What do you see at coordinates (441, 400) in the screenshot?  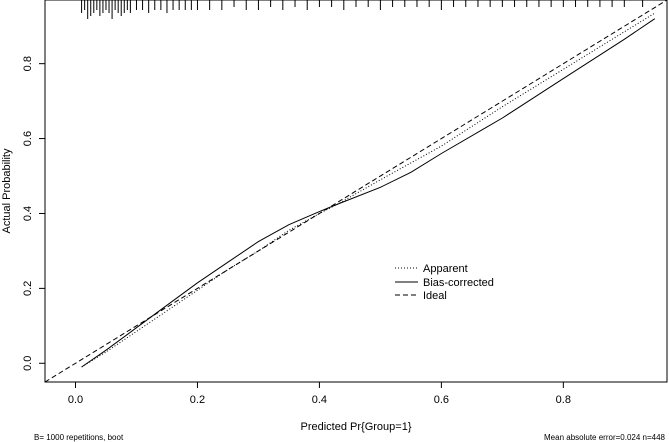 I see `x-tick-label-3: 0.6` at bounding box center [441, 400].